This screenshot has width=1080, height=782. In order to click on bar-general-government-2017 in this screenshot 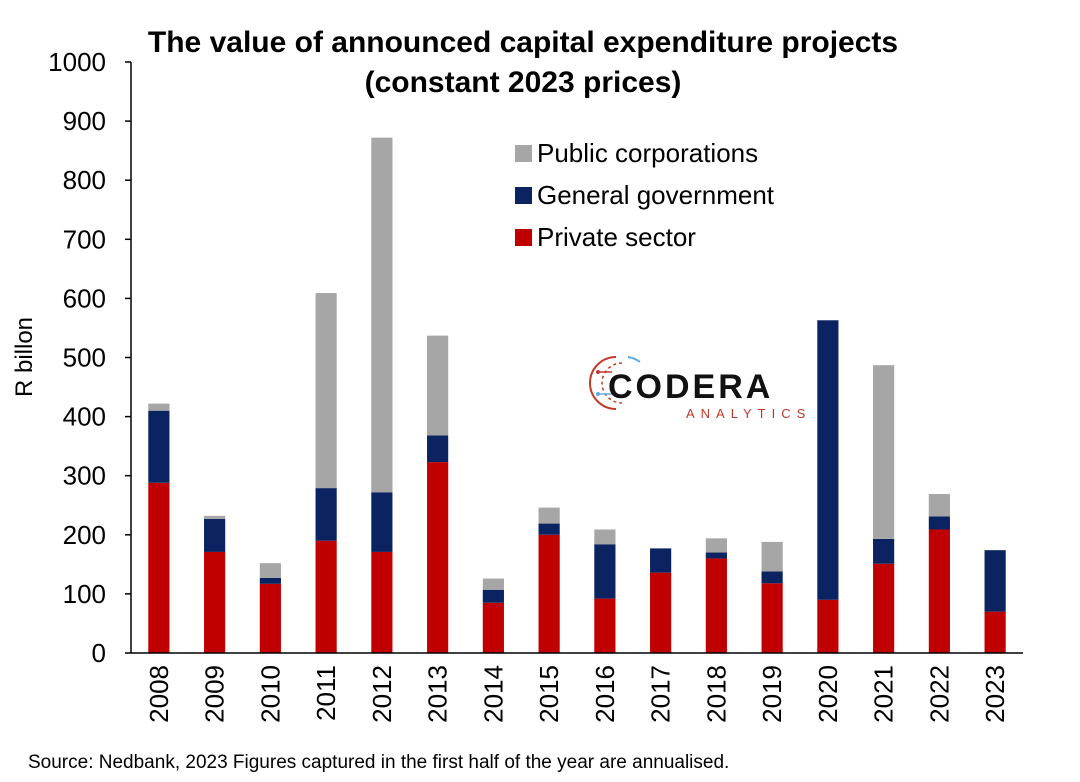, I will do `click(661, 560)`.